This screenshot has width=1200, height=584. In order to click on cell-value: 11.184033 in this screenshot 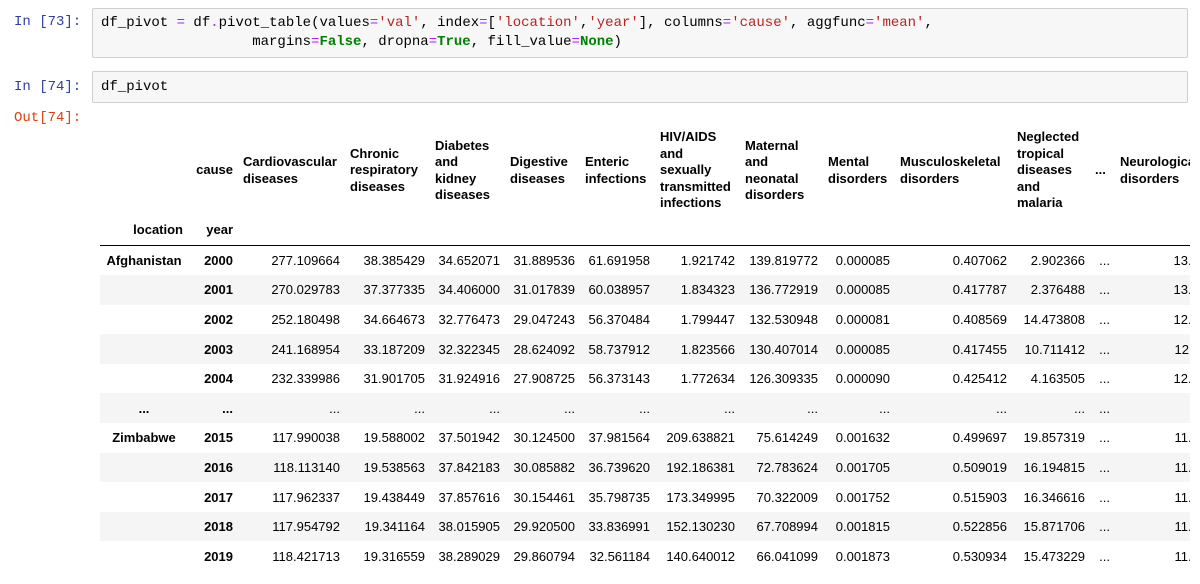, I will do `click(1182, 497)`.